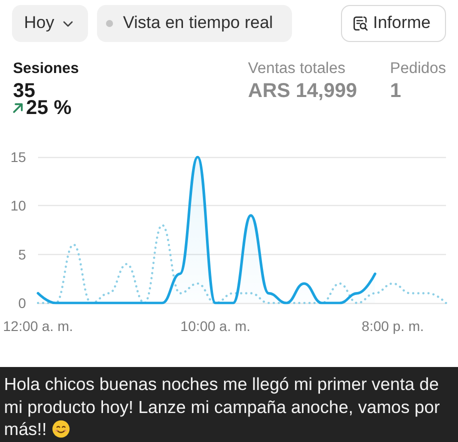  I want to click on y-tick-label: 15, so click(18, 157).